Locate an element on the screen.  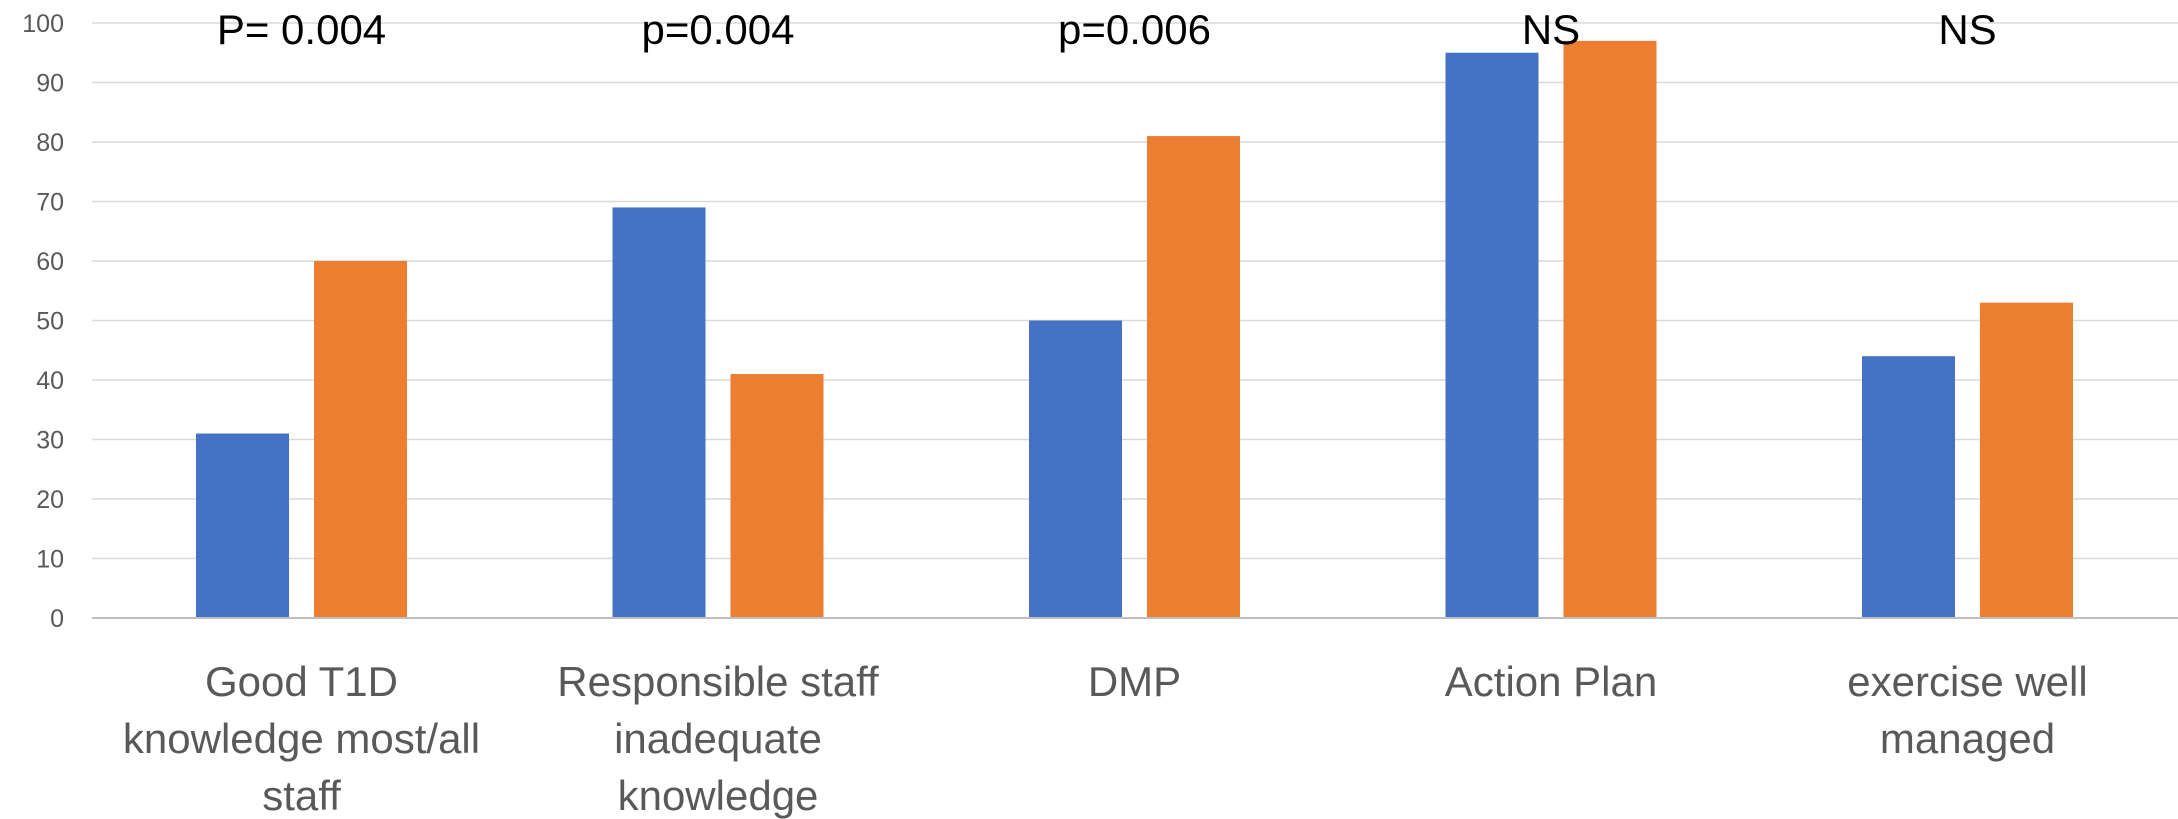
y-tick-label: 90 is located at coordinates (50, 84).